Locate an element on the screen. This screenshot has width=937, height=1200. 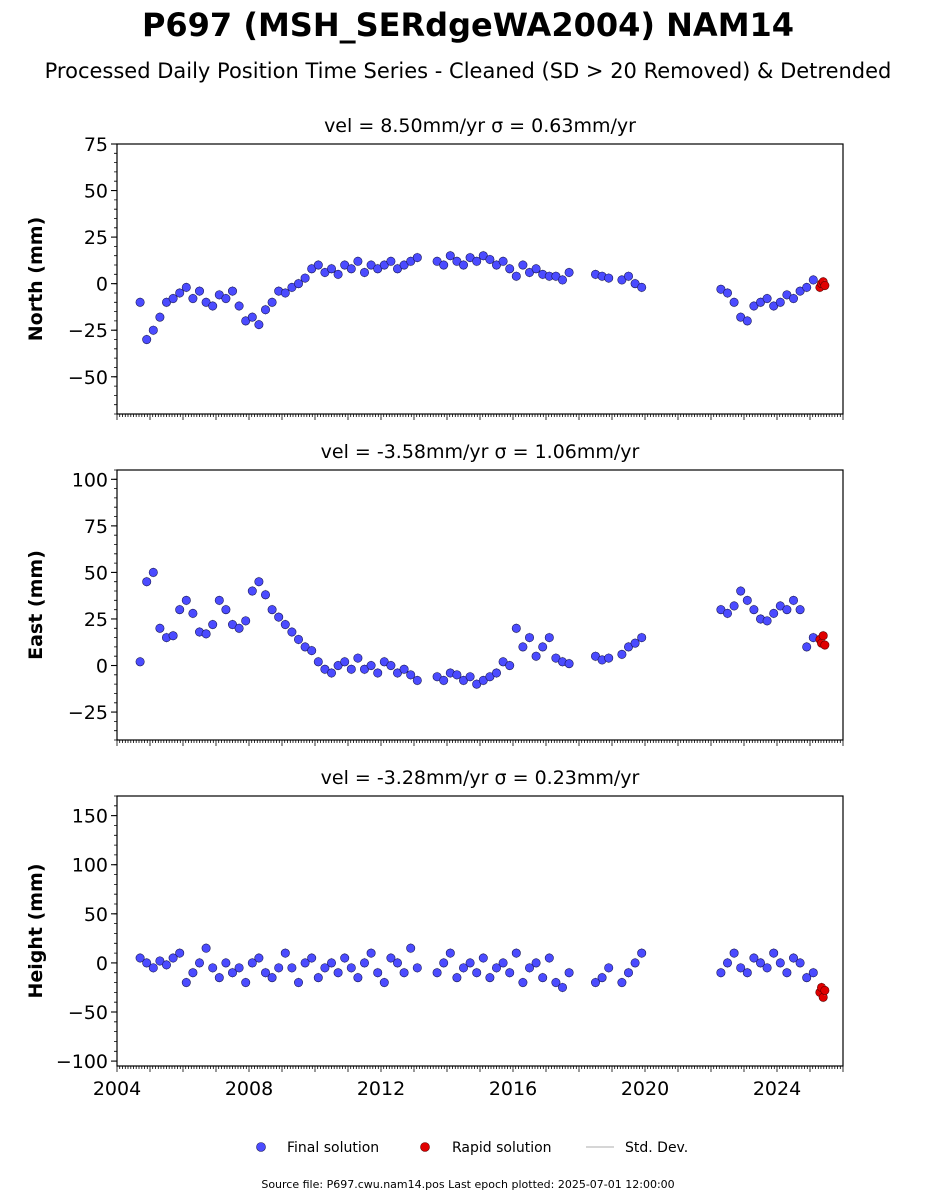
legend: Final solution Rapid solution Std. Dev. is located at coordinates (472, 1148).